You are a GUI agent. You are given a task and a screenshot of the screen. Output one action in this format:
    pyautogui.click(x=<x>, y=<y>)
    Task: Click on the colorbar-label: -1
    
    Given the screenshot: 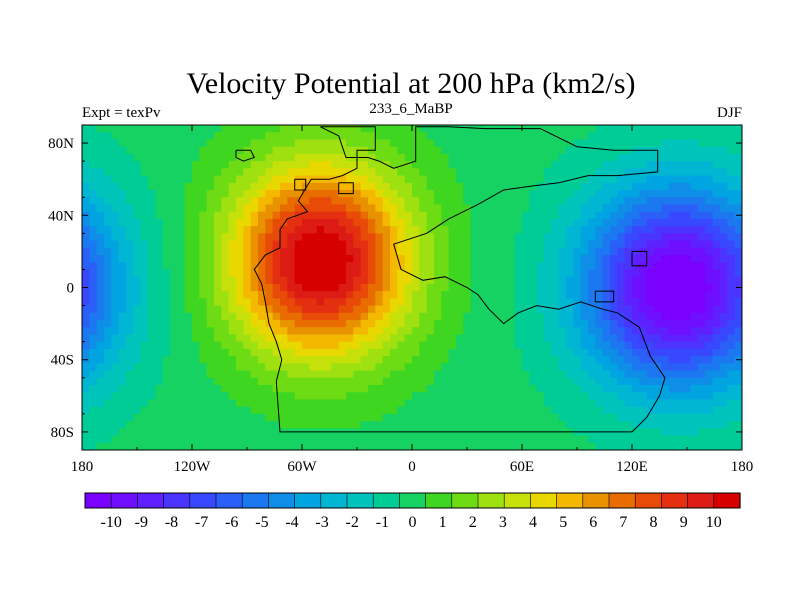 What is the action you would take?
    pyautogui.click(x=382, y=522)
    